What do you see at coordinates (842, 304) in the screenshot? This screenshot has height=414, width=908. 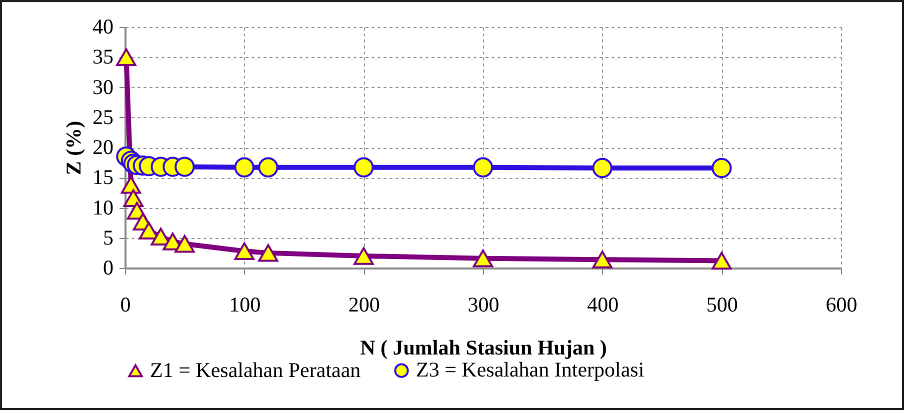 I see `x-tick-label: 600` at bounding box center [842, 304].